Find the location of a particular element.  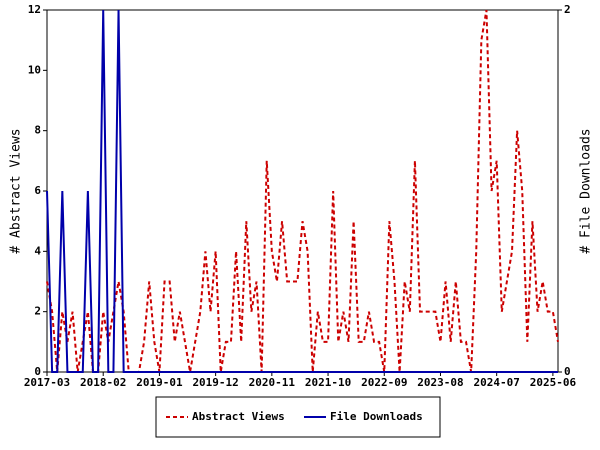

y2-tick-label: 0 is located at coordinates (567, 371).